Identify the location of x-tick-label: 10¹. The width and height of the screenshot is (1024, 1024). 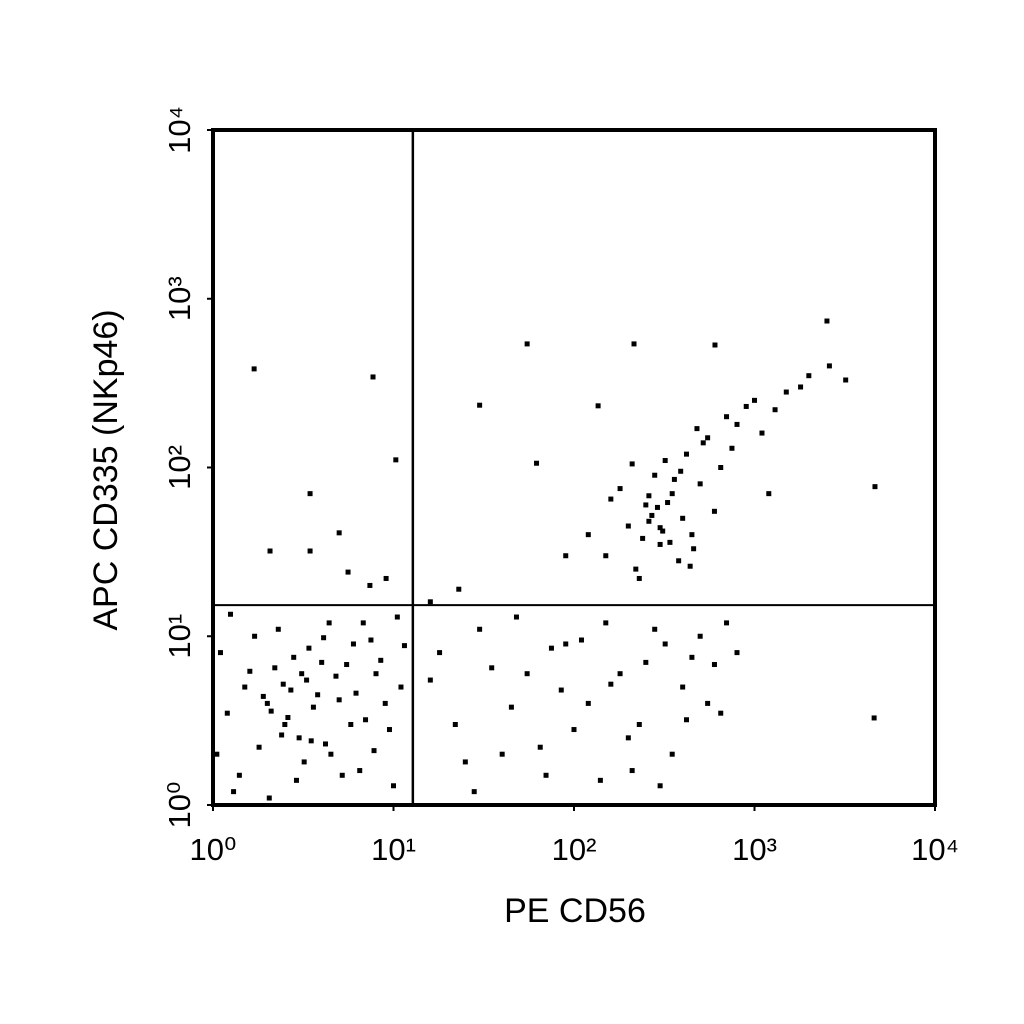
(393, 849).